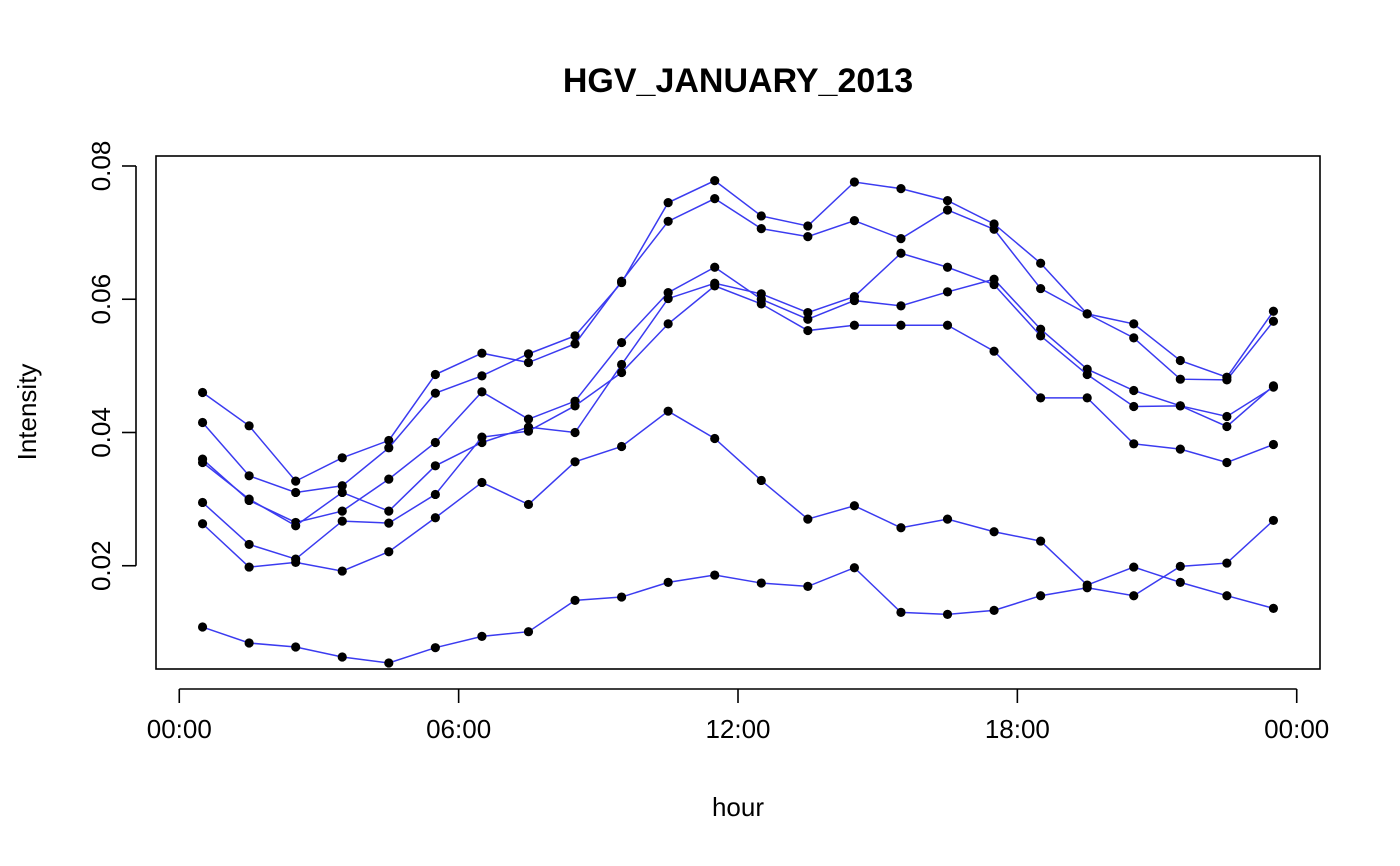 This screenshot has height=866, width=1400. What do you see at coordinates (458, 729) in the screenshot?
I see `x-tick-label: 06:00` at bounding box center [458, 729].